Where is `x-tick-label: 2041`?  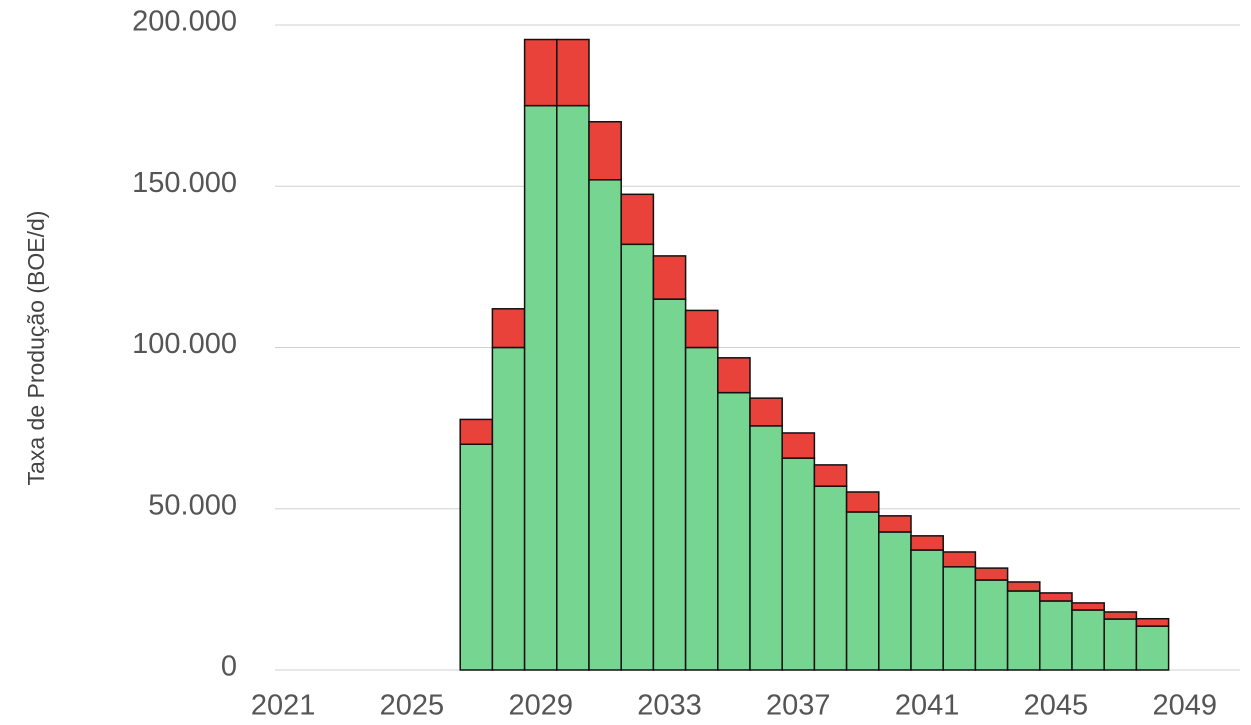
x-tick-label: 2041 is located at coordinates (927, 706).